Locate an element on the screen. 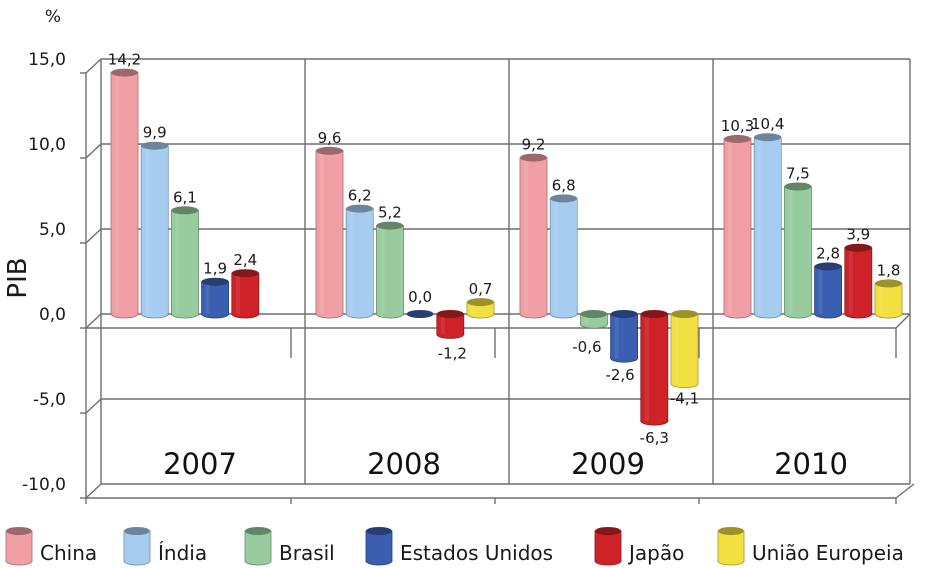  y-tick-label: -10,0 is located at coordinates (44, 485).